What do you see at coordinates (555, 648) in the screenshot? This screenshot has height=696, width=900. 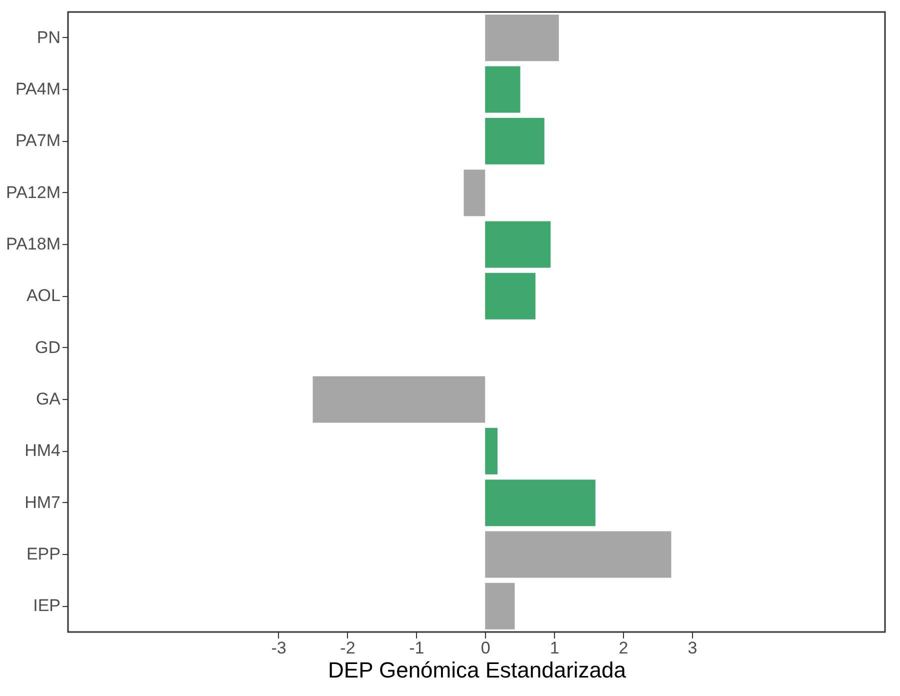 I see `x-tick-label: 1` at bounding box center [555, 648].